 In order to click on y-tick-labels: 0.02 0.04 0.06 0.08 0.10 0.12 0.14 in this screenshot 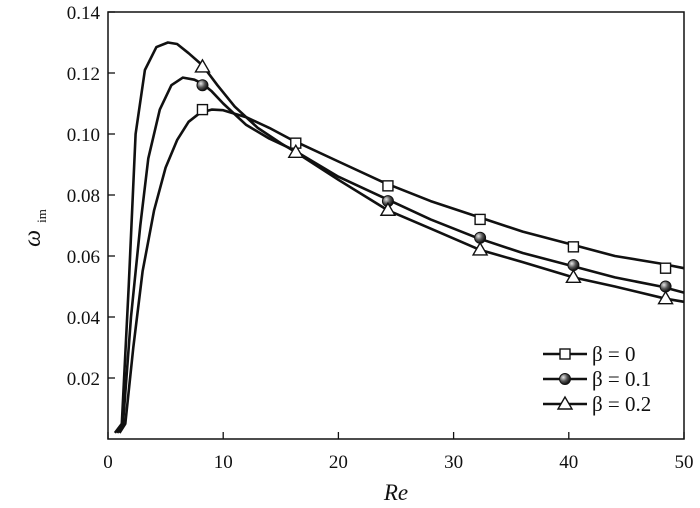, I will do `click(84, 196)`.